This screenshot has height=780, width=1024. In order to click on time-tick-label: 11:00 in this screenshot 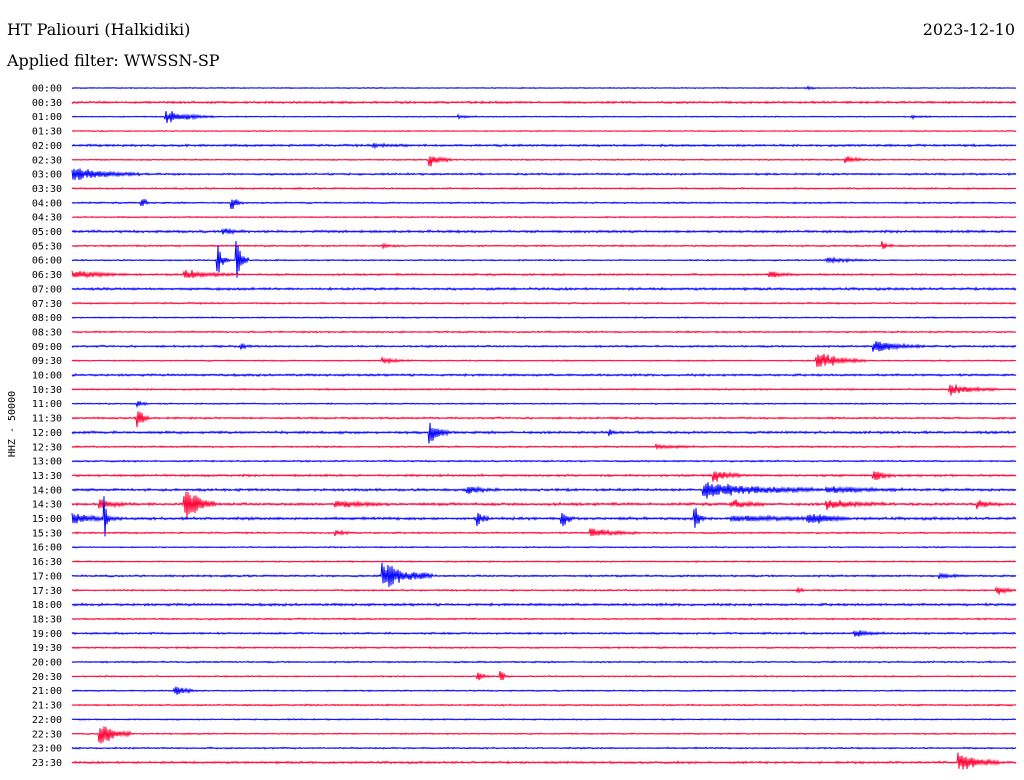, I will do `click(47, 404)`.